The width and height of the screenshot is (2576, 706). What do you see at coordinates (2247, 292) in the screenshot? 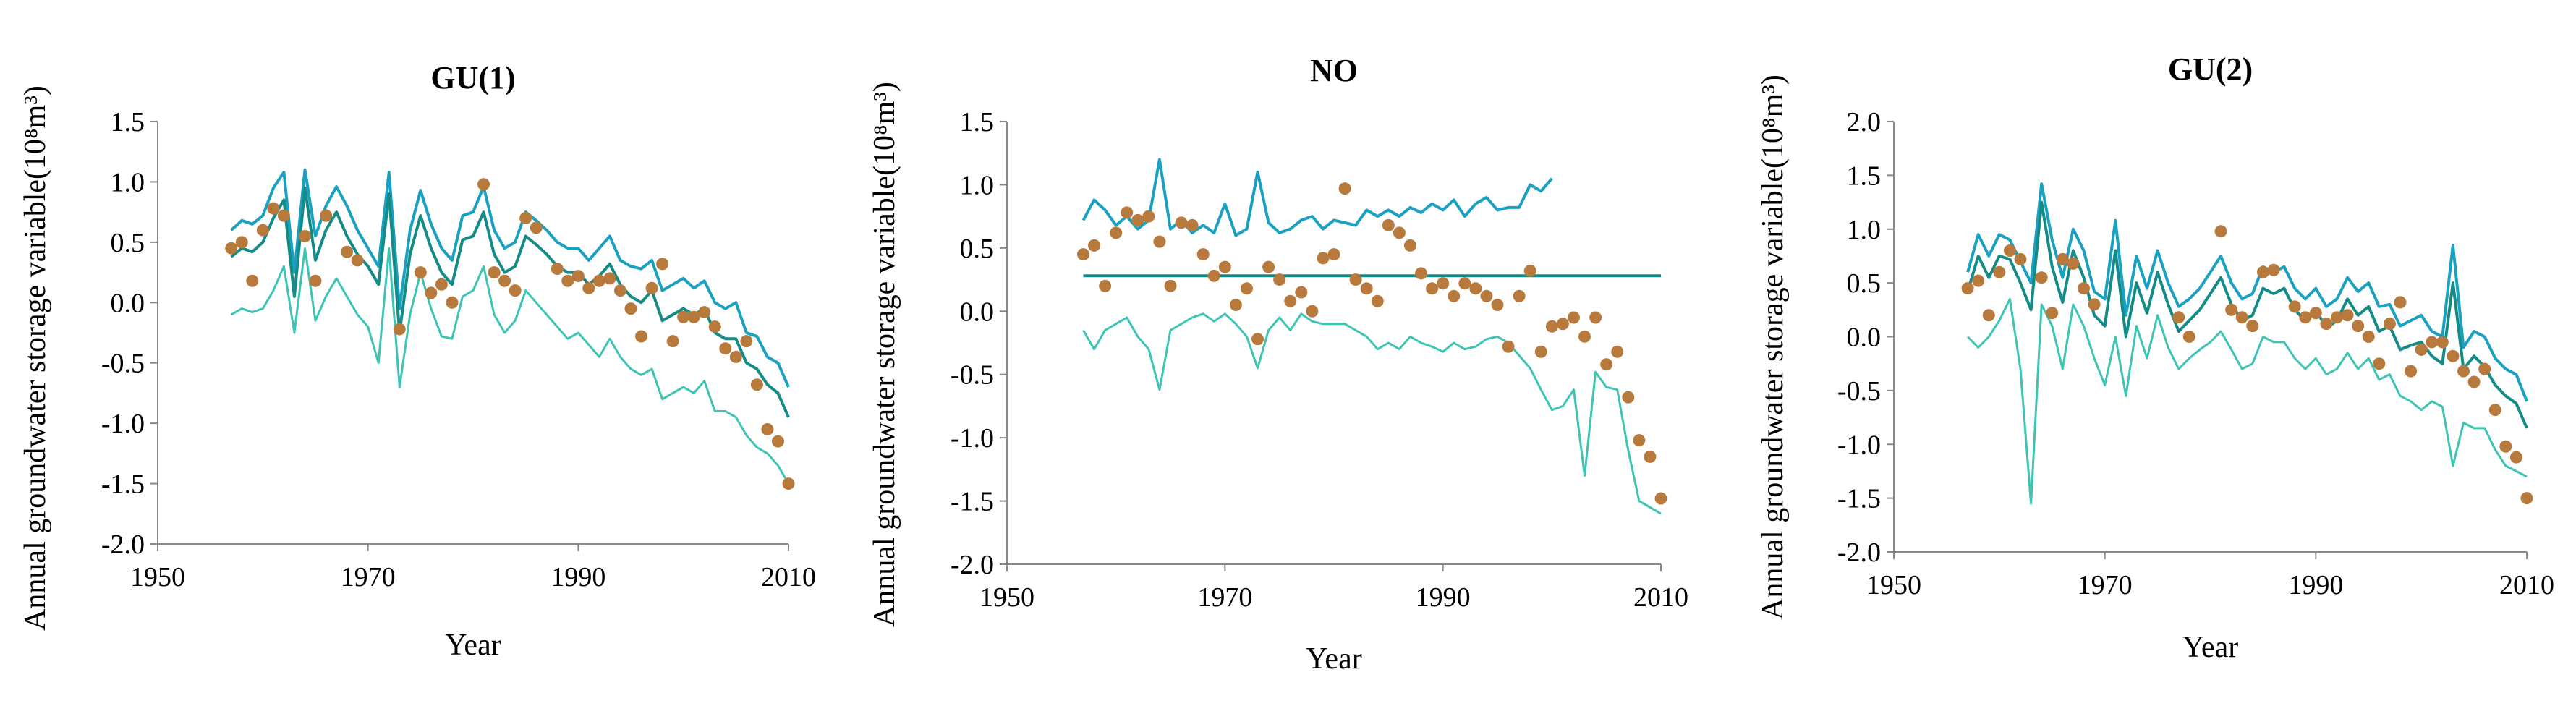
I see `series-line-upper` at bounding box center [2247, 292].